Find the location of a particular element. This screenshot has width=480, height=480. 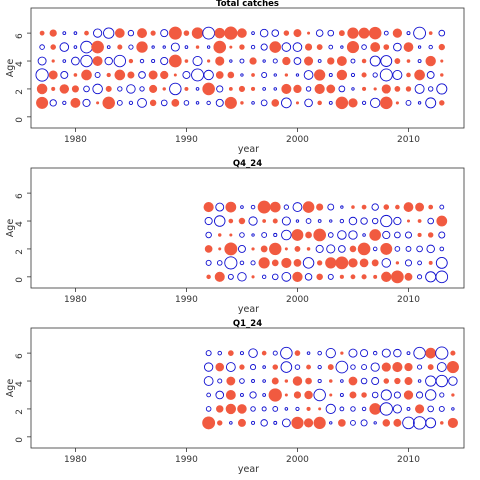

x-tick-label: 1980 is located at coordinates (75, 460).